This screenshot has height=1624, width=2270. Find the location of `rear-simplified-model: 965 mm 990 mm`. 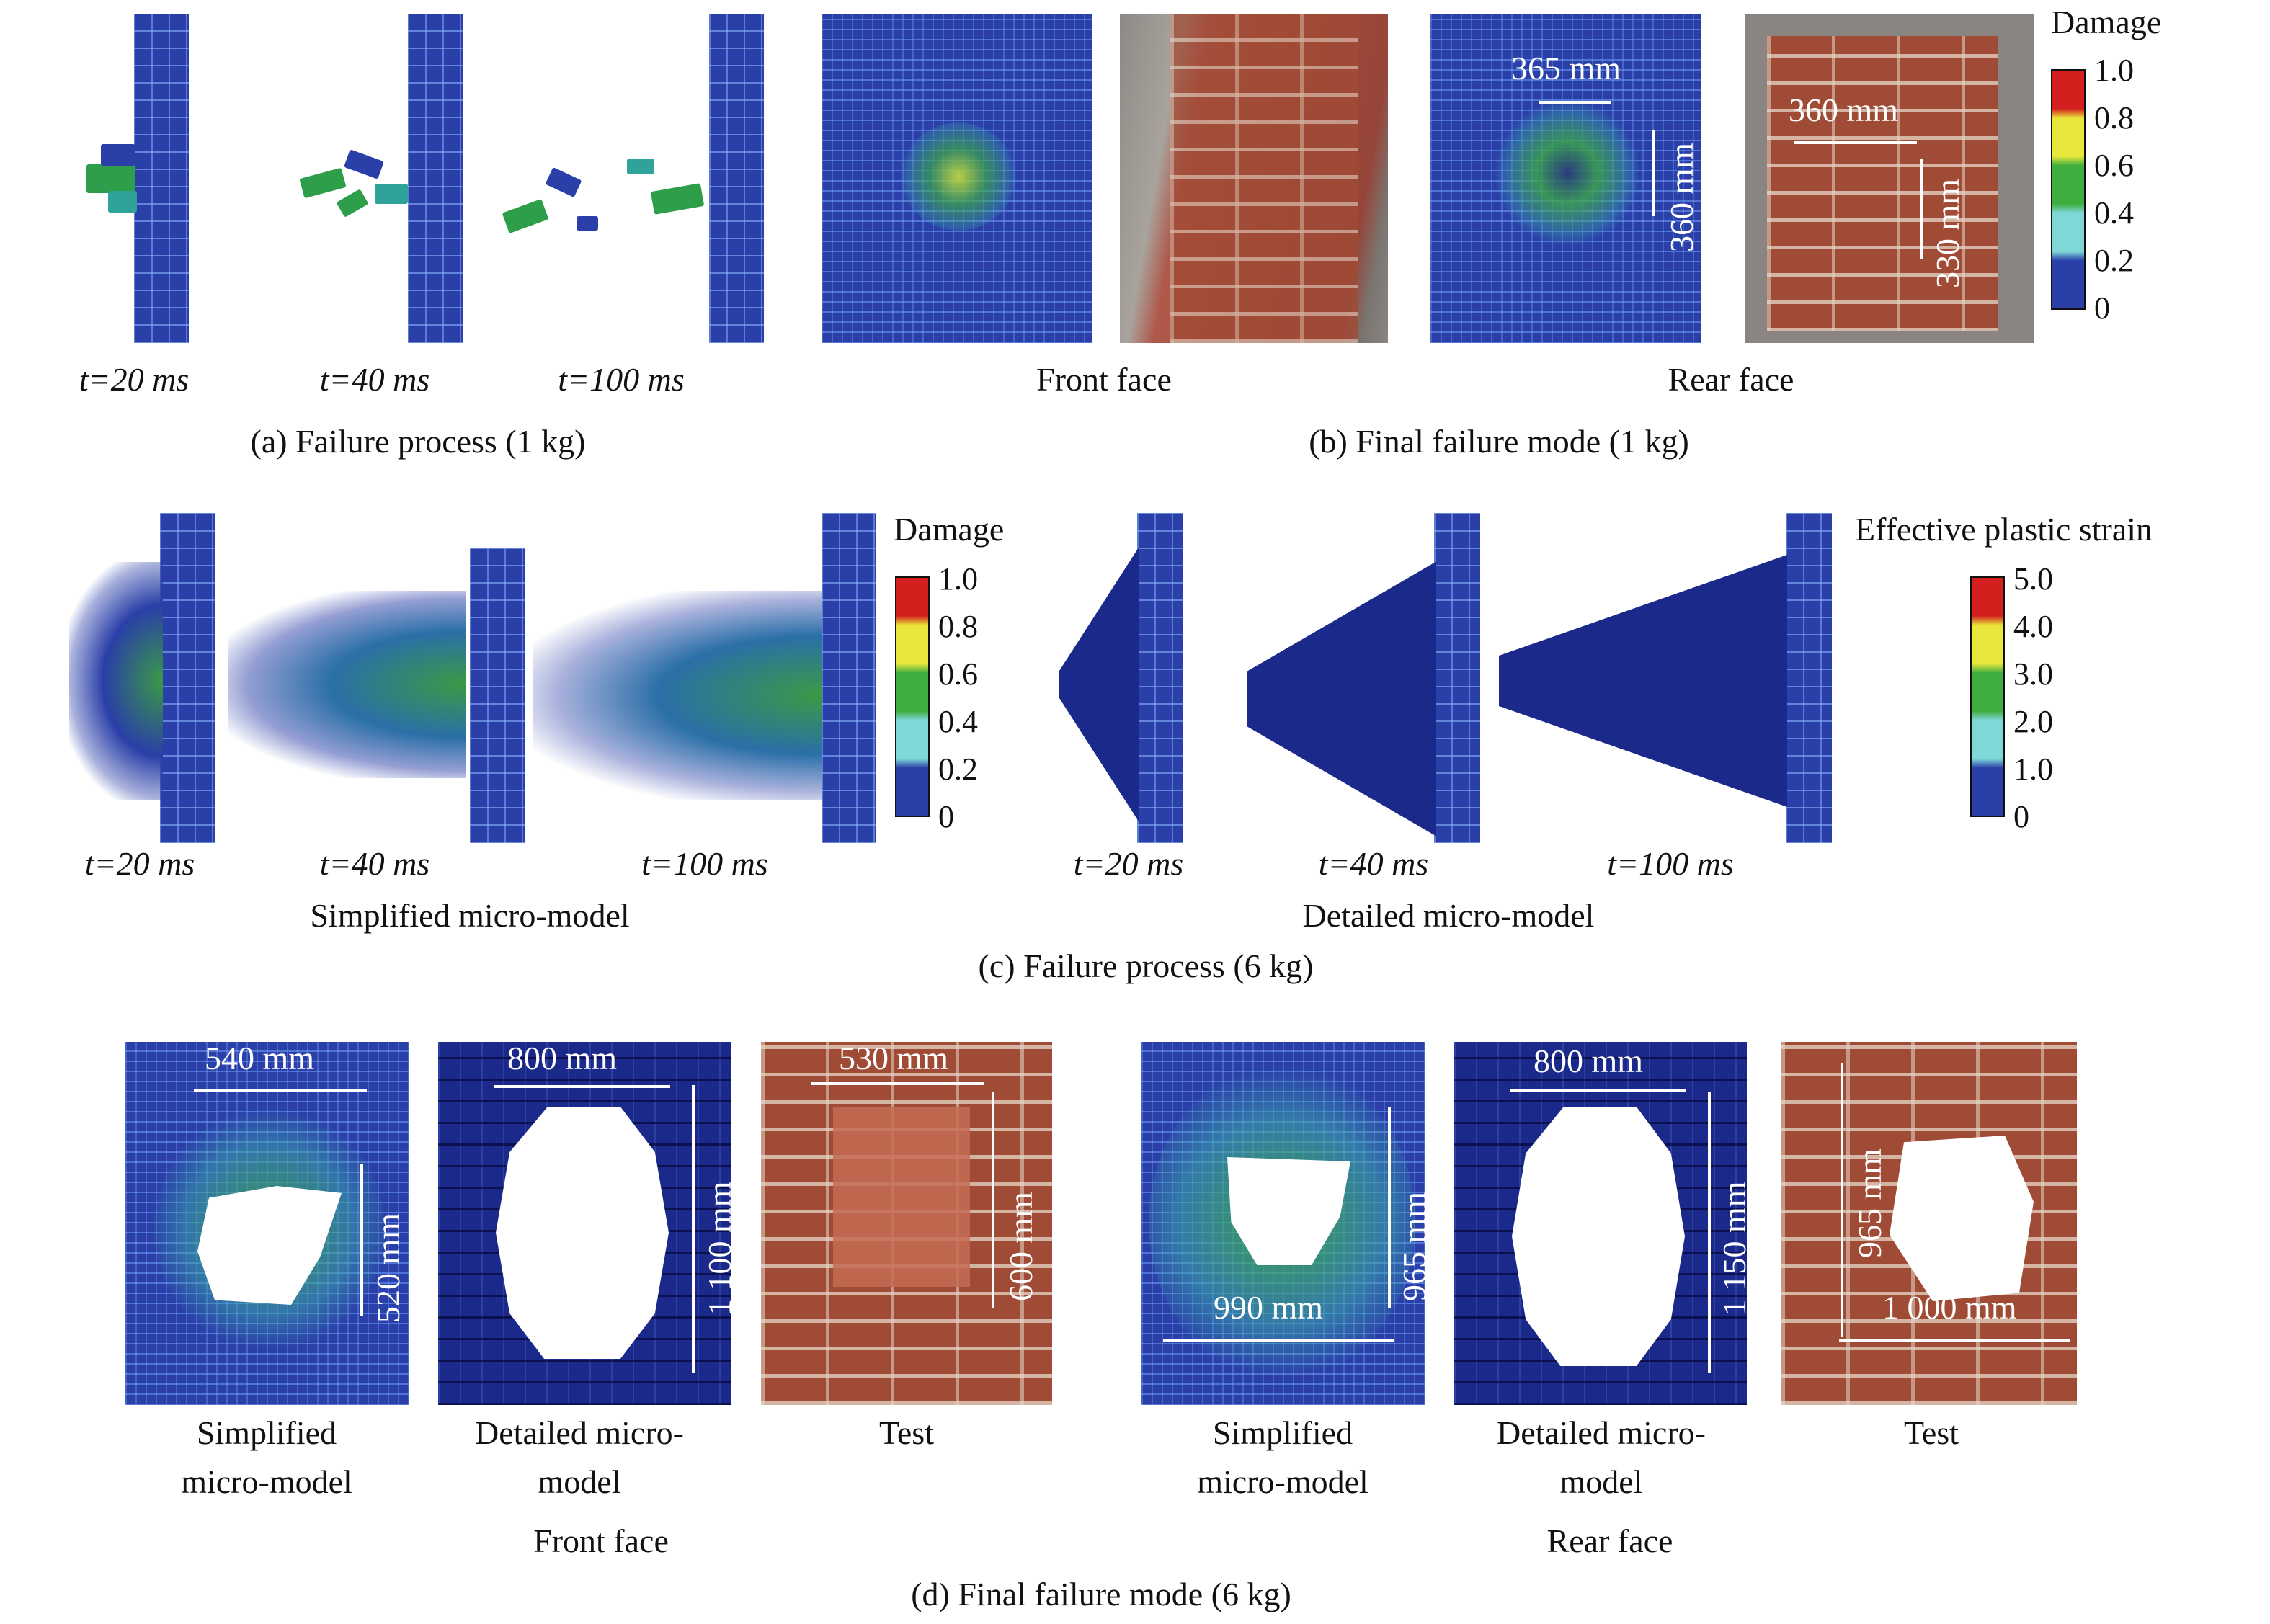

rear-simplified-model: 965 mm 990 mm is located at coordinates (1283, 1224).